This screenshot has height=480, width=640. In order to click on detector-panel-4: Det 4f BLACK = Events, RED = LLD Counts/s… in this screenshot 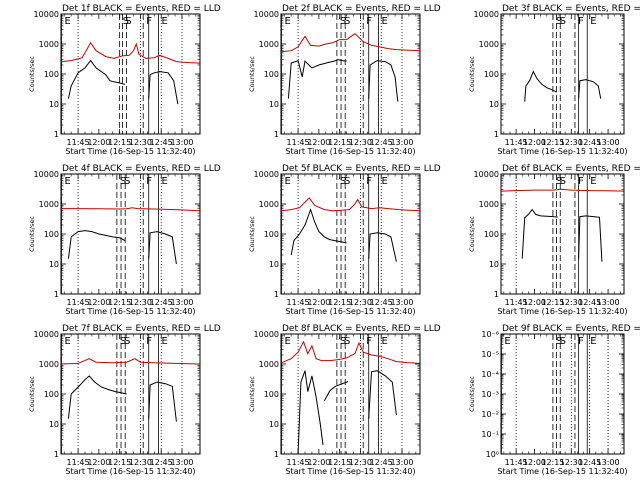, I will do `click(124, 240)`.